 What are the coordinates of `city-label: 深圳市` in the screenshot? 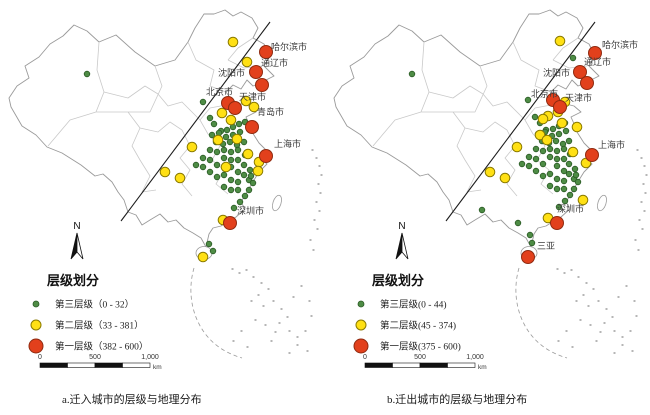 It's located at (250, 210).